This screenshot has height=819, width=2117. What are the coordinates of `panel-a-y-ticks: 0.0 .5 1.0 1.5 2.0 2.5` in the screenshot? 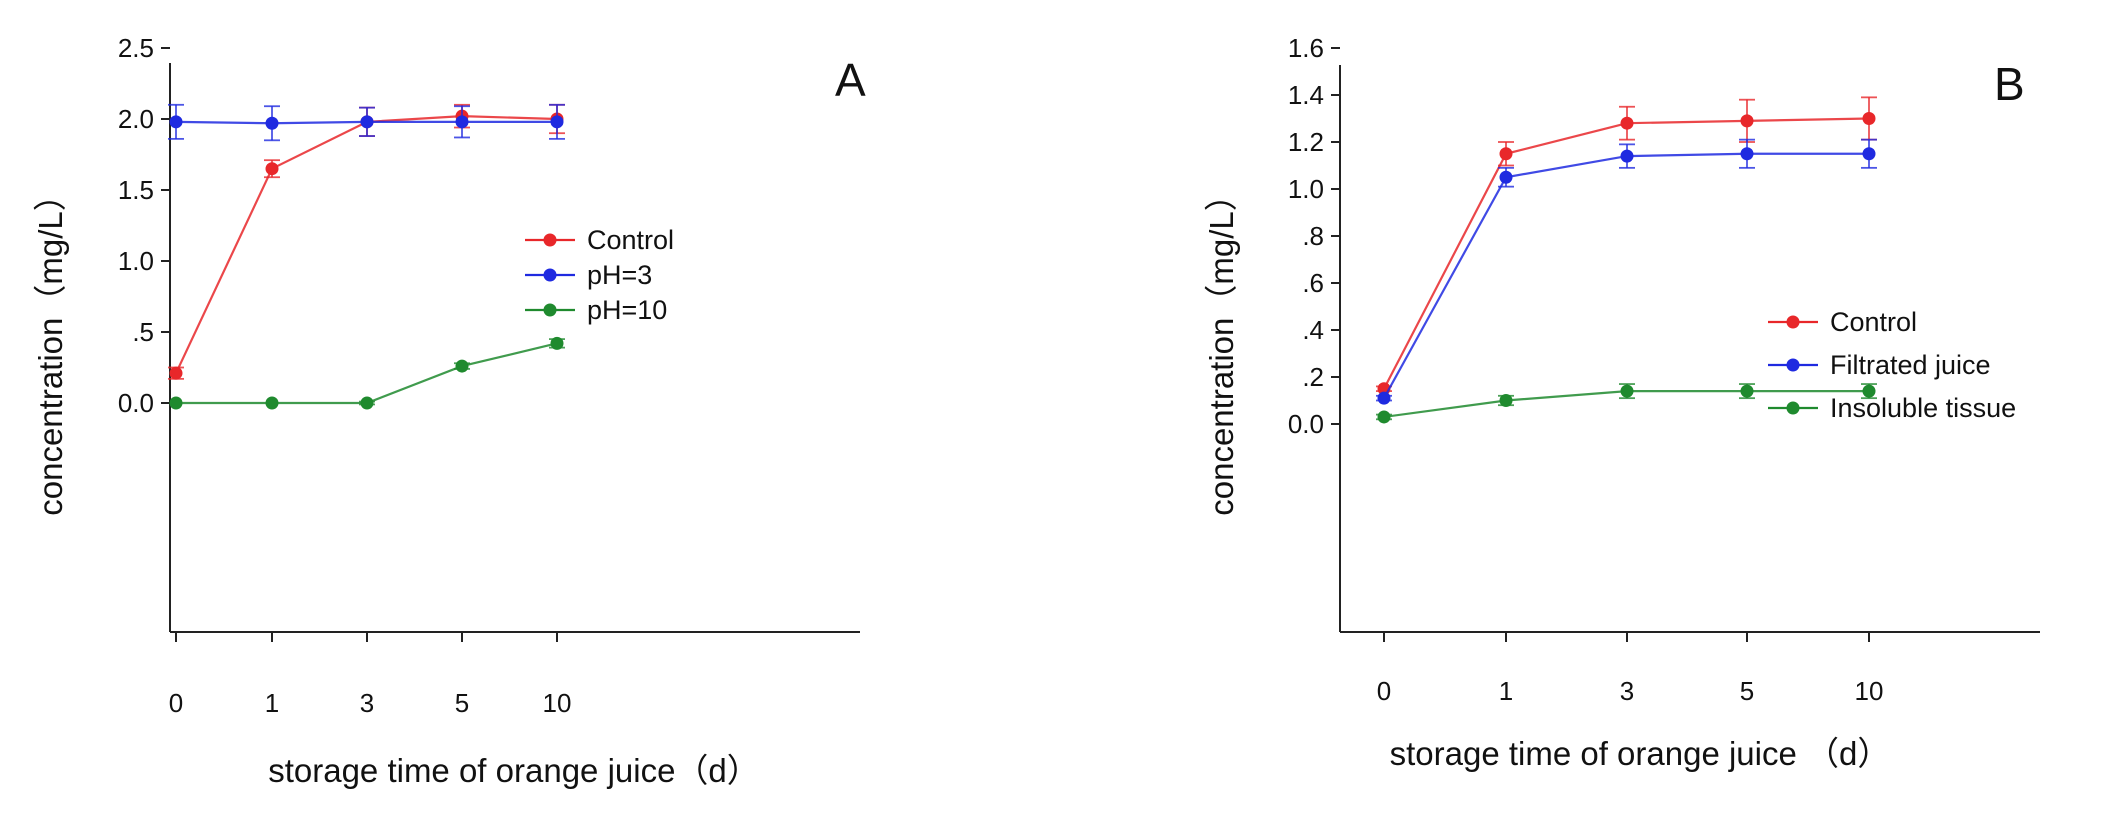 It's located at (144, 225).